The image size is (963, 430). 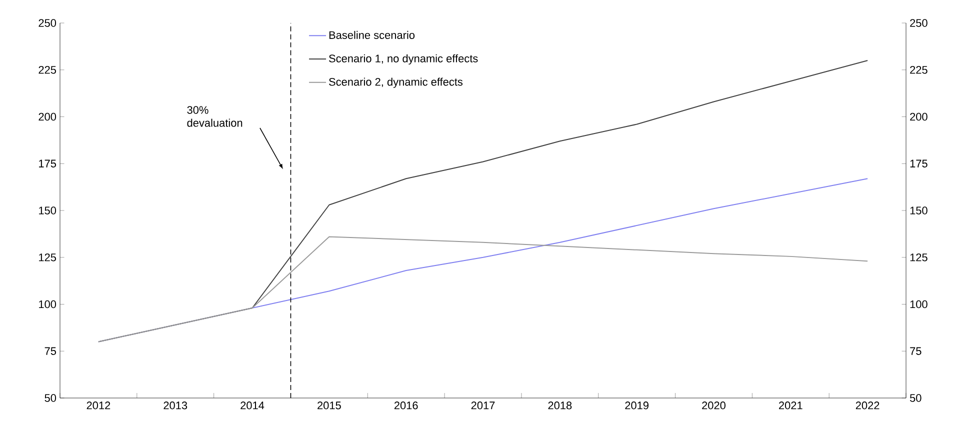 I want to click on legend-label: Baseline scenario, so click(x=372, y=34).